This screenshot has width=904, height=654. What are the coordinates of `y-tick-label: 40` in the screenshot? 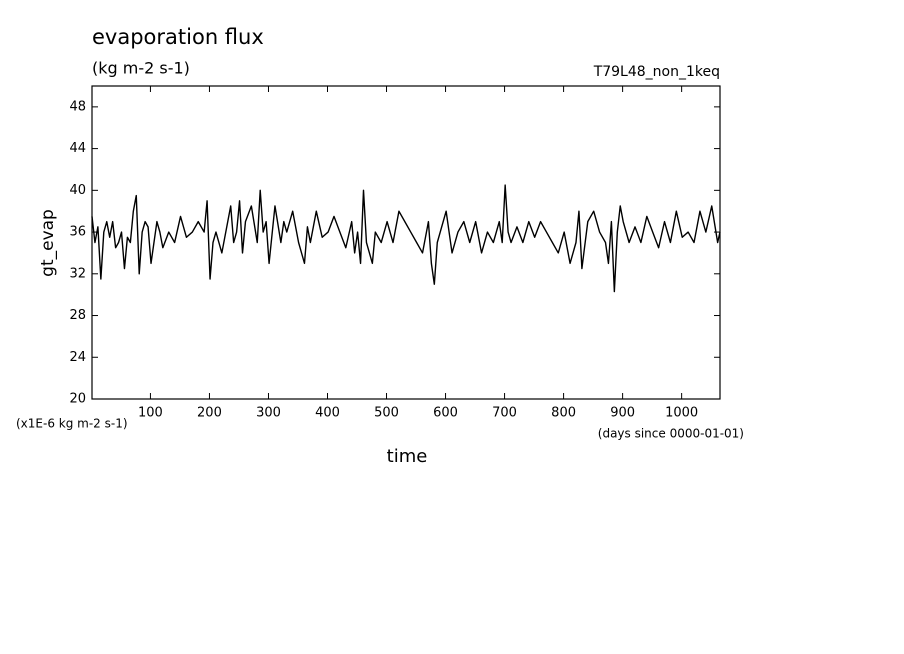 It's located at (77, 190).